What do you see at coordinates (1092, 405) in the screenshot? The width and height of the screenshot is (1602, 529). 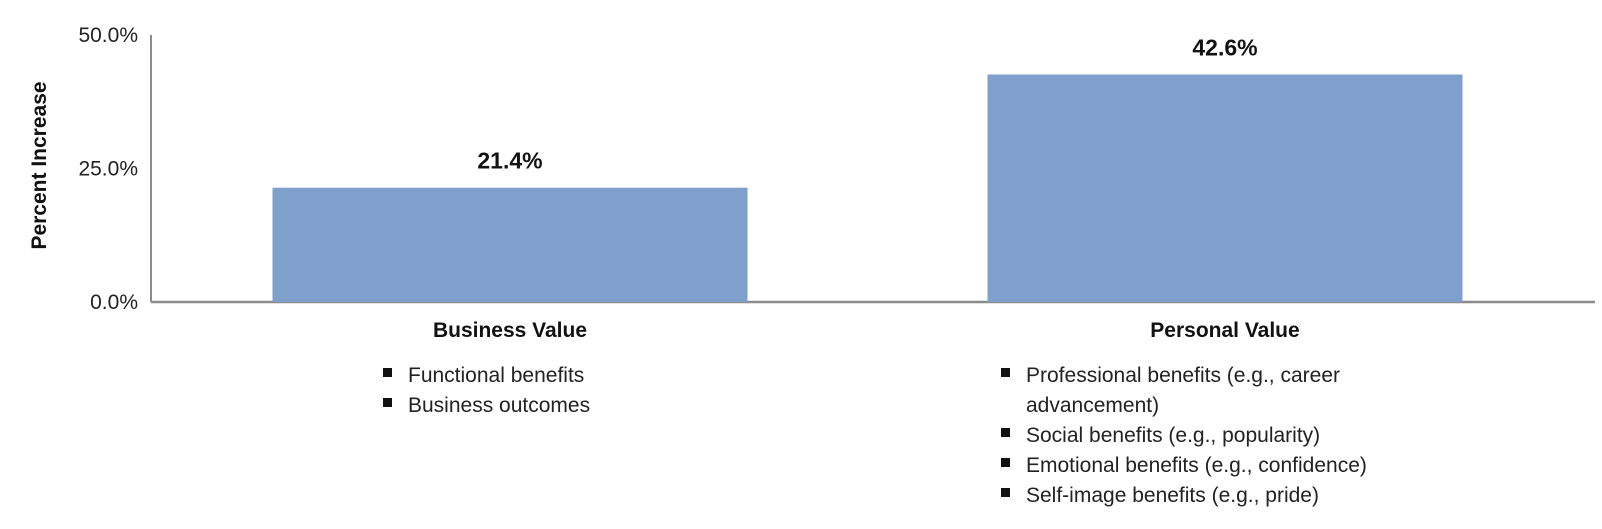 I see `benefit-list-item: advancement)` at bounding box center [1092, 405].